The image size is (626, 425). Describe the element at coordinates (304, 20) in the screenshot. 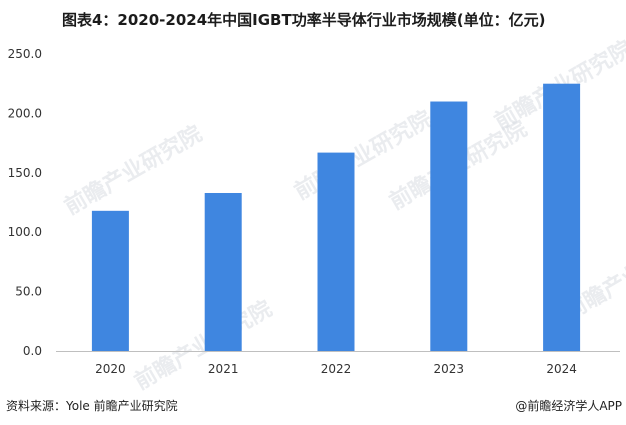

I see `chart-title: 图表4：2020-2024年中国IGBT功率半导体行业市场规模(单位：亿元)` at that location.